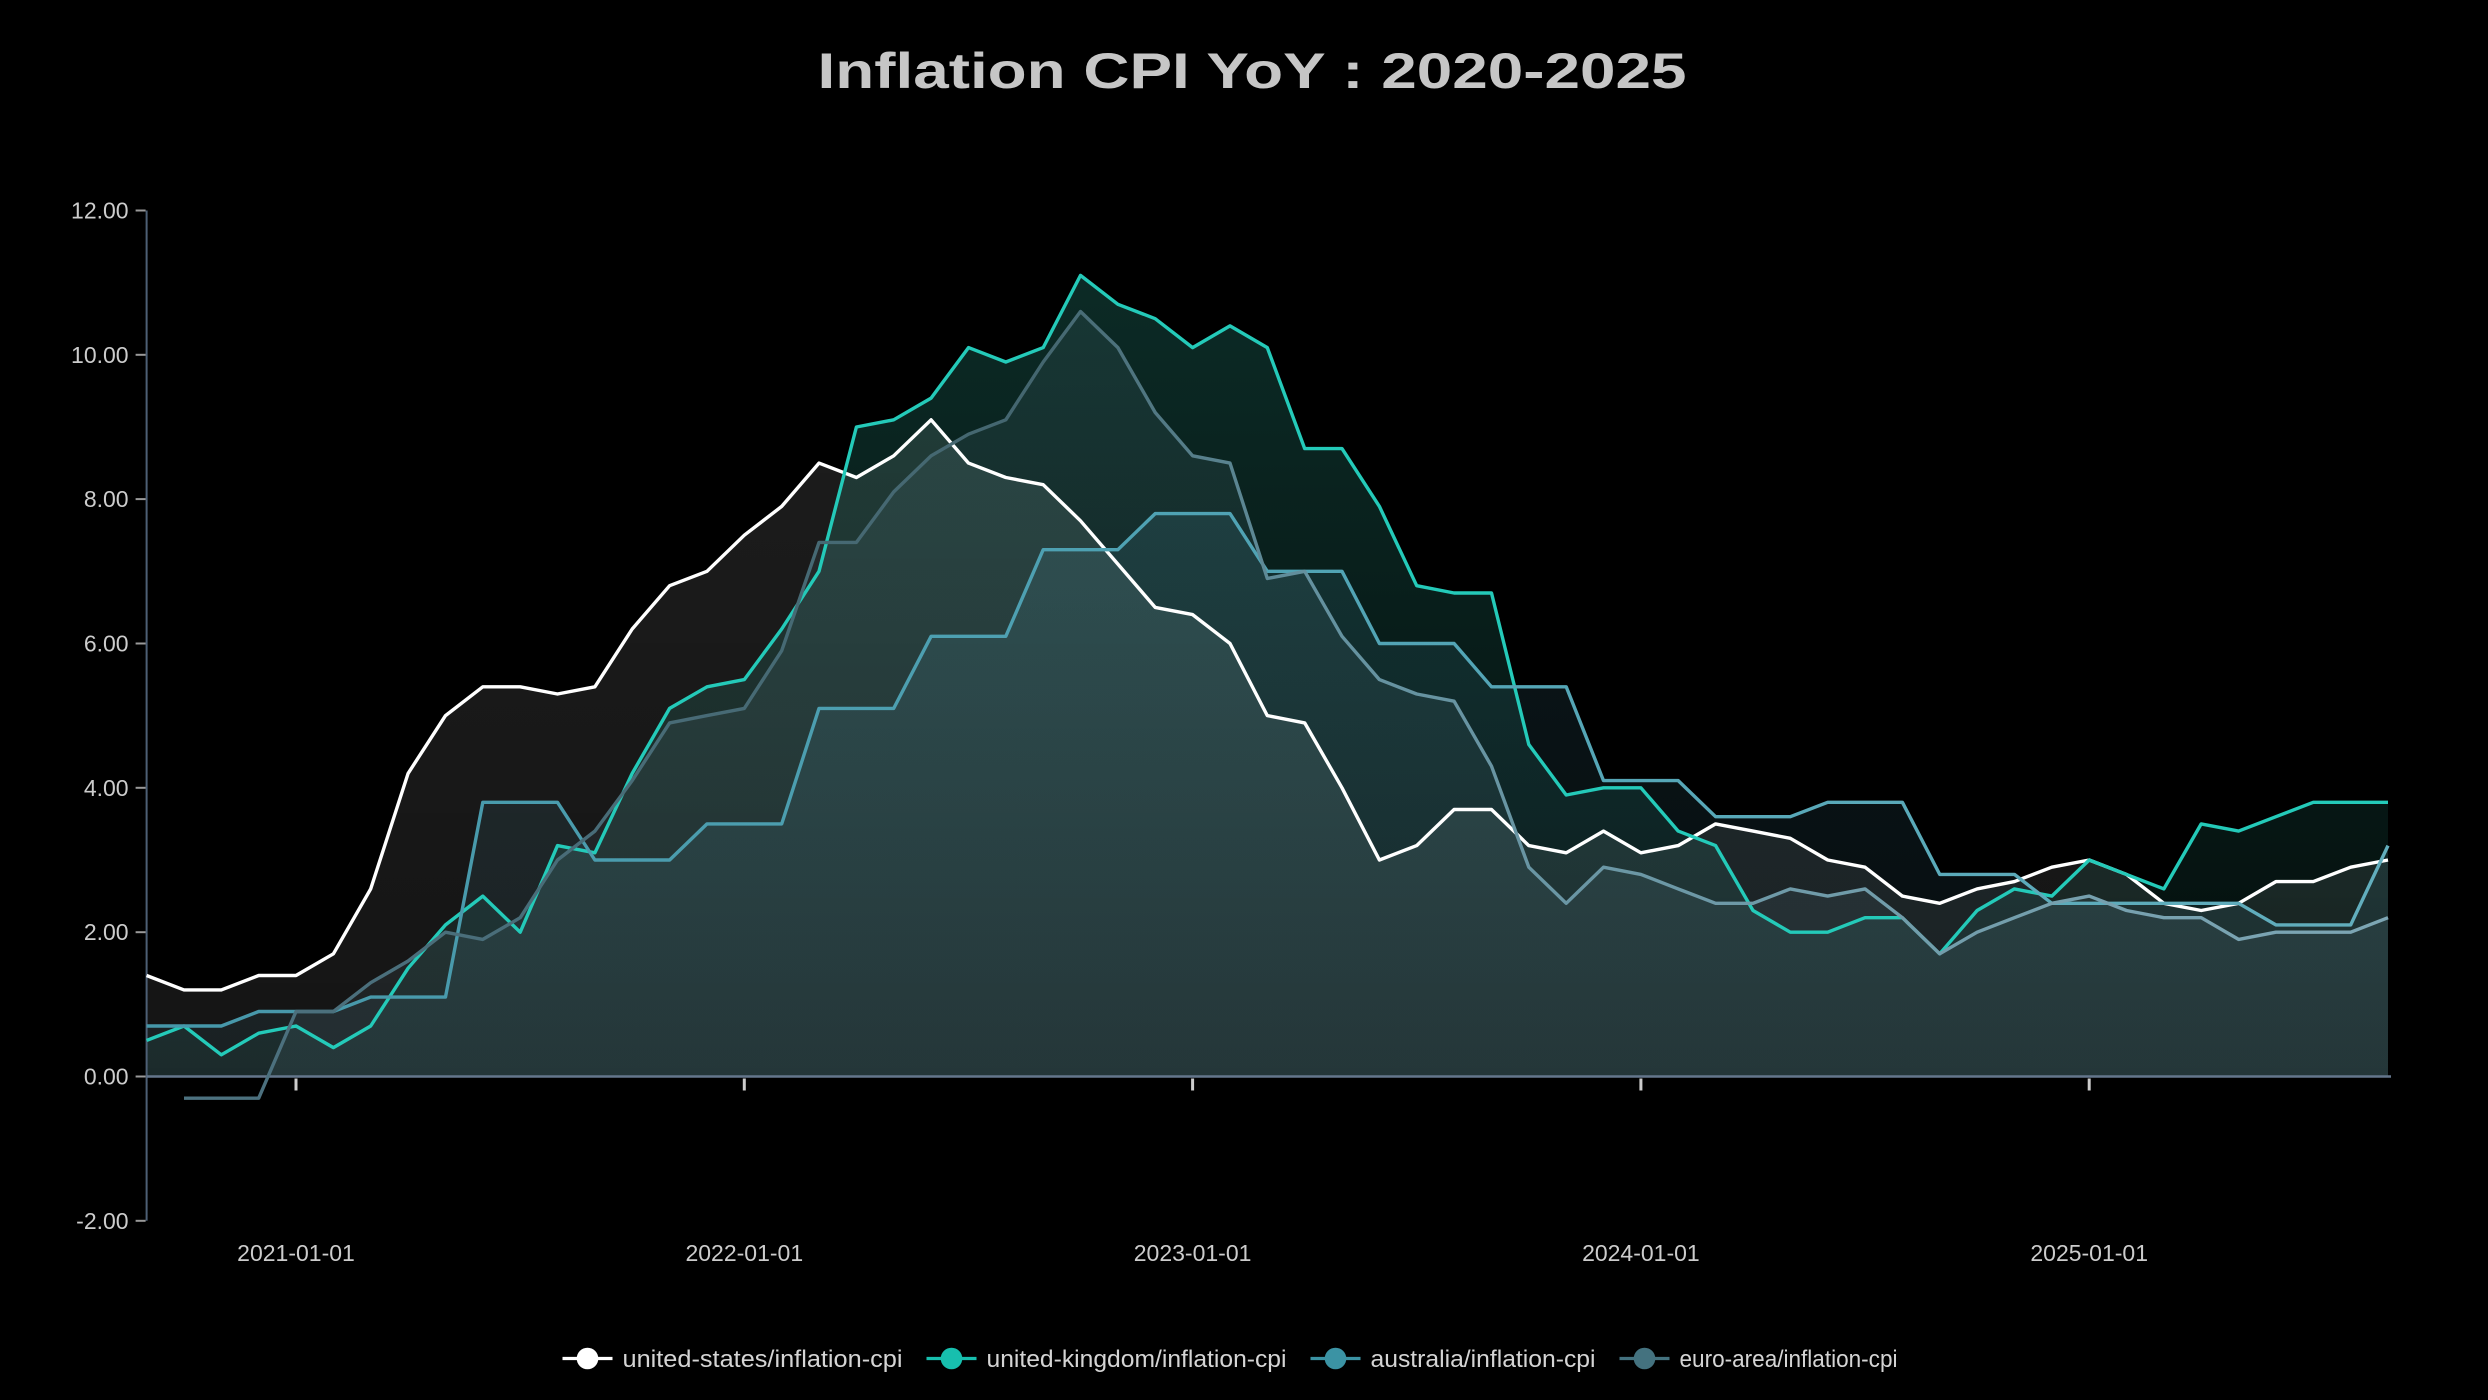  Describe the element at coordinates (1789, 1359) in the screenshot. I see `svg-text: euro-area/inflation-cpi` at that location.